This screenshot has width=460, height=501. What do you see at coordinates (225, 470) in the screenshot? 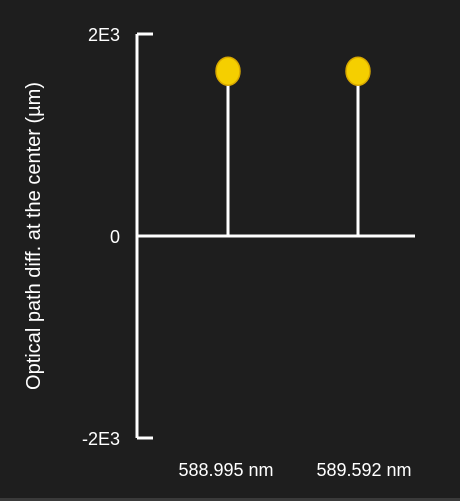
I see `x-label-588-995: 588.995 nm` at bounding box center [225, 470].